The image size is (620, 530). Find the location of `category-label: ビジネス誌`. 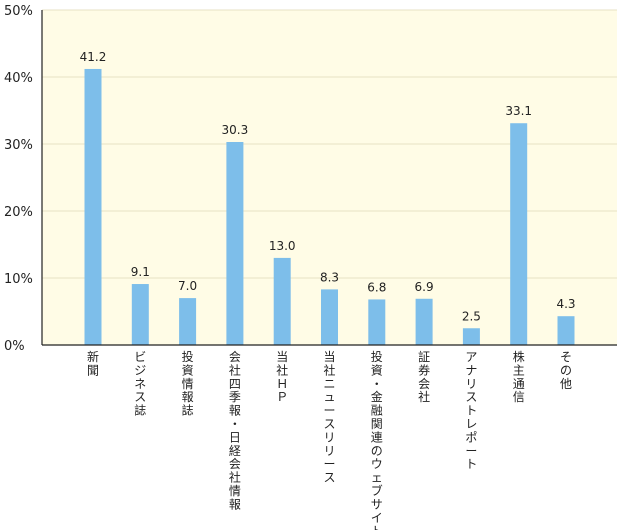

category-label: ビジネス誌 is located at coordinates (140, 384).